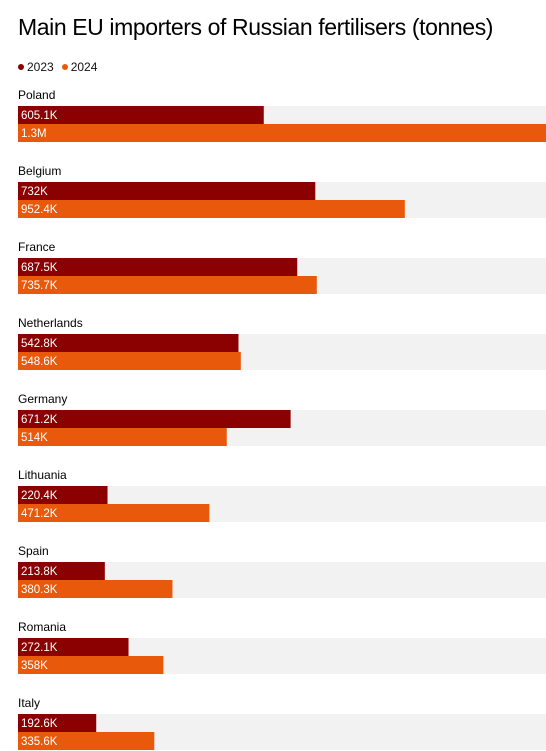 This screenshot has width=546, height=751. Describe the element at coordinates (39, 742) in the screenshot. I see `data-label-2024-italy: 335.6K` at that location.